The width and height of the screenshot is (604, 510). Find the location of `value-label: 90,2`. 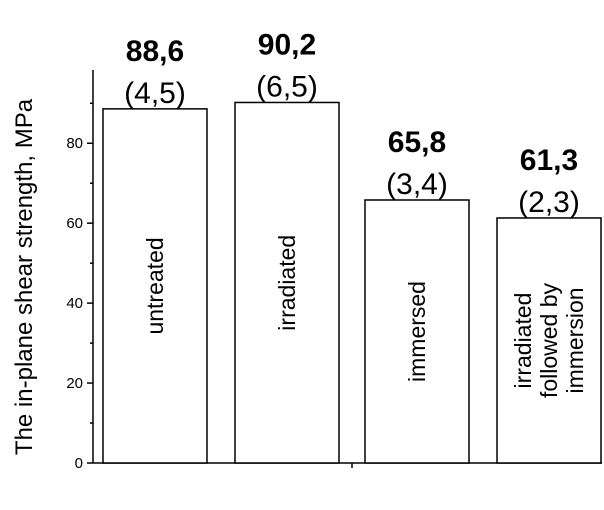

value-label: 90,2 is located at coordinates (287, 44).